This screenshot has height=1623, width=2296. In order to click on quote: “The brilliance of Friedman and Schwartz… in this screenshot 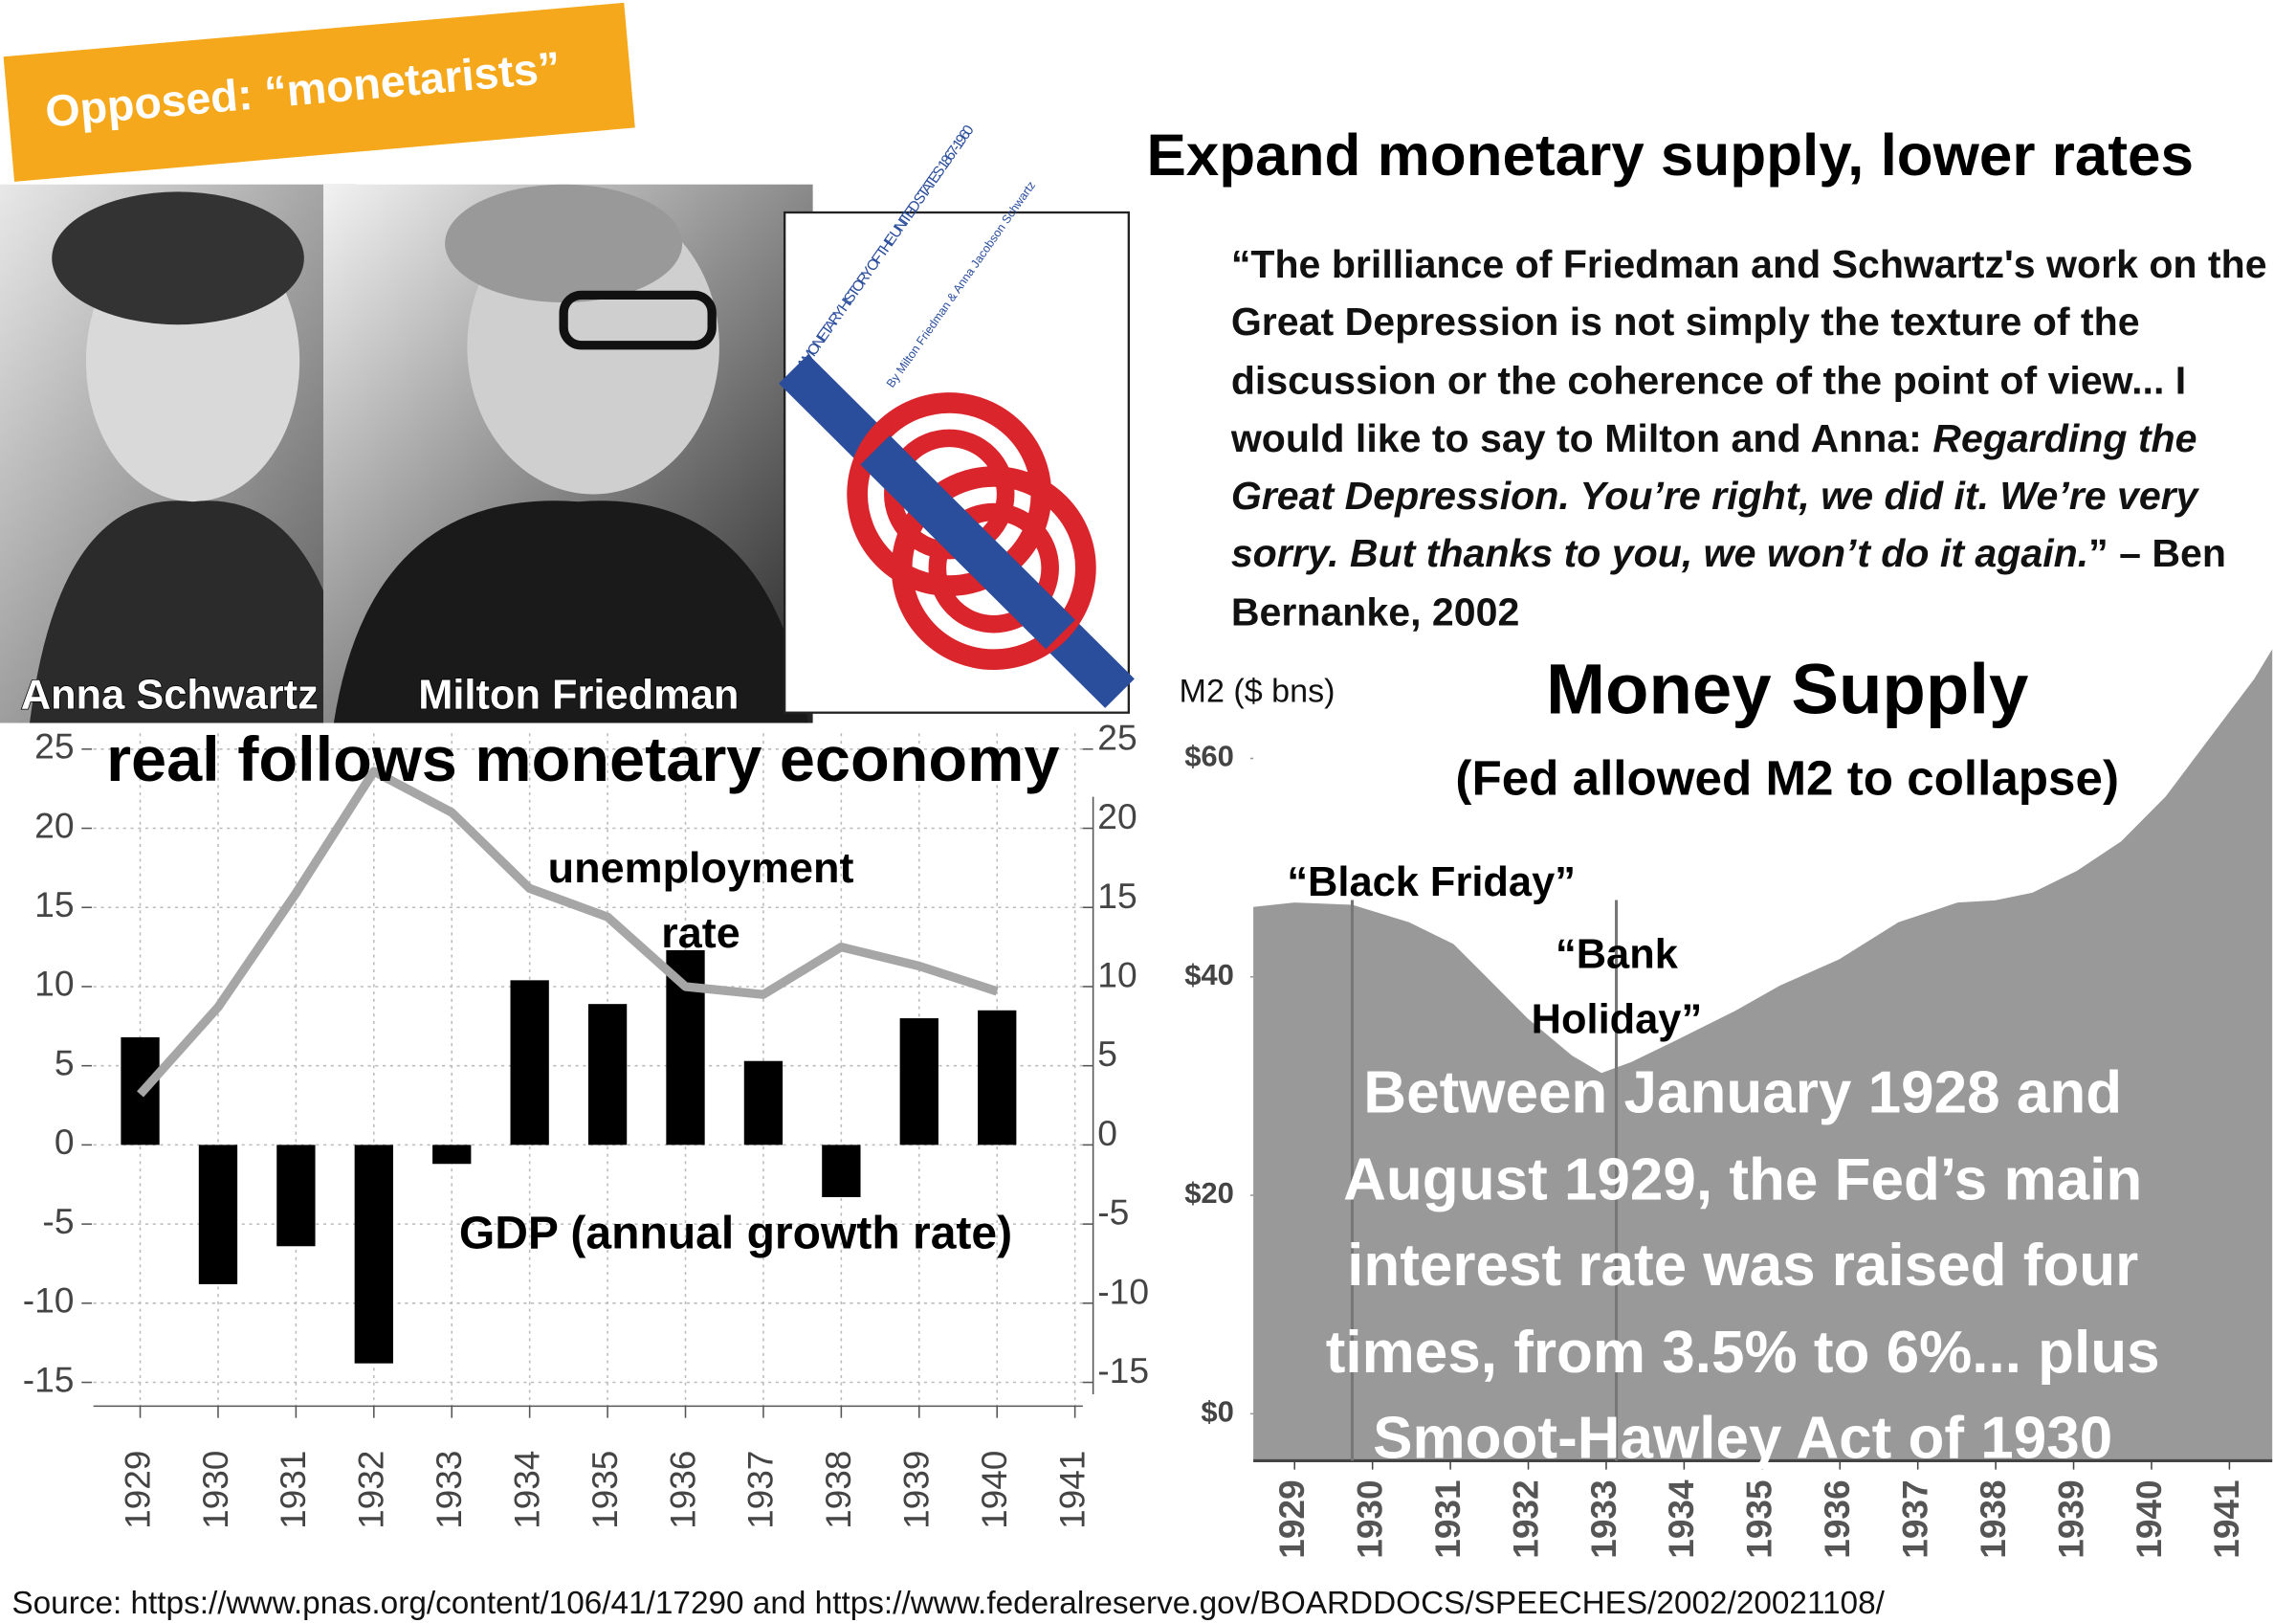, I will do `click(1750, 439)`.